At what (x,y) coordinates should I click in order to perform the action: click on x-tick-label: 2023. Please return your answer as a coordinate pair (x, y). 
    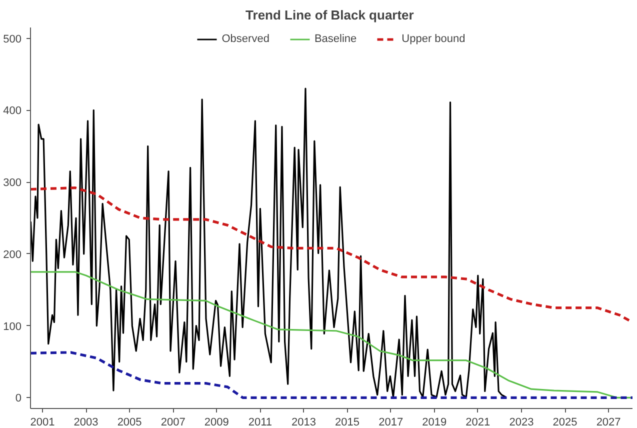
    Looking at the image, I should click on (521, 422).